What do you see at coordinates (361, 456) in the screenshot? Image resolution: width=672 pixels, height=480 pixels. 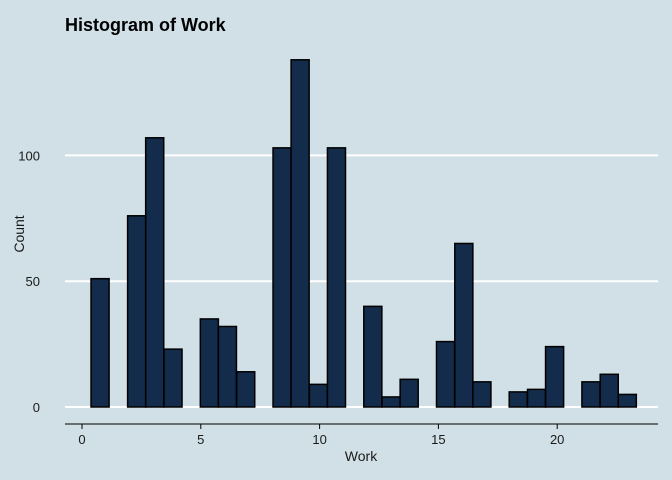 I see `x-axis-label: Work` at bounding box center [361, 456].